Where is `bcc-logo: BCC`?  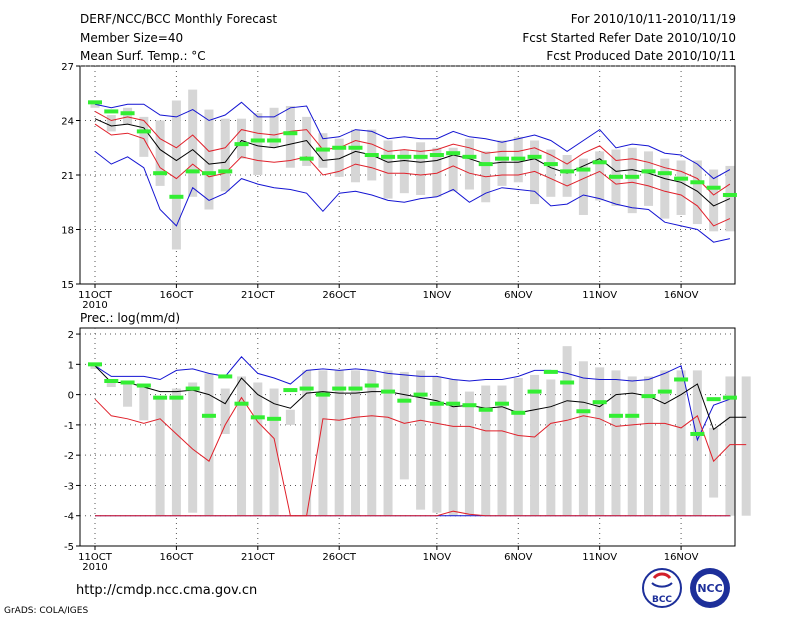
bcc-logo: BCC is located at coordinates (662, 588).